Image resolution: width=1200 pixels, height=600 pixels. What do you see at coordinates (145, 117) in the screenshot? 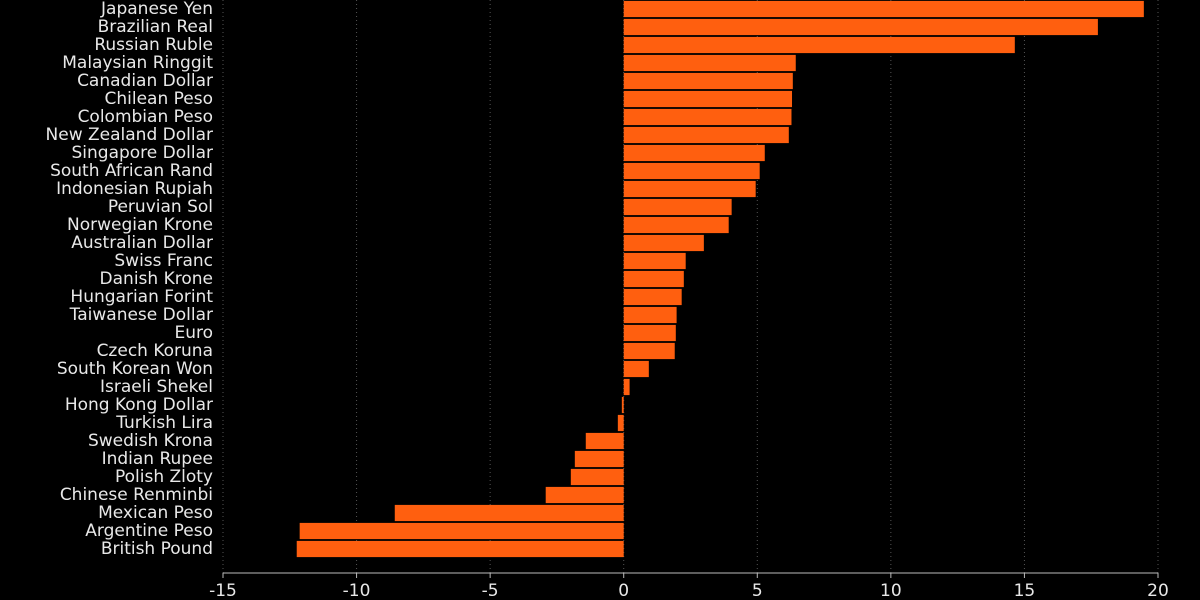
I see `y-tick-label: Colombian Peso` at bounding box center [145, 117].